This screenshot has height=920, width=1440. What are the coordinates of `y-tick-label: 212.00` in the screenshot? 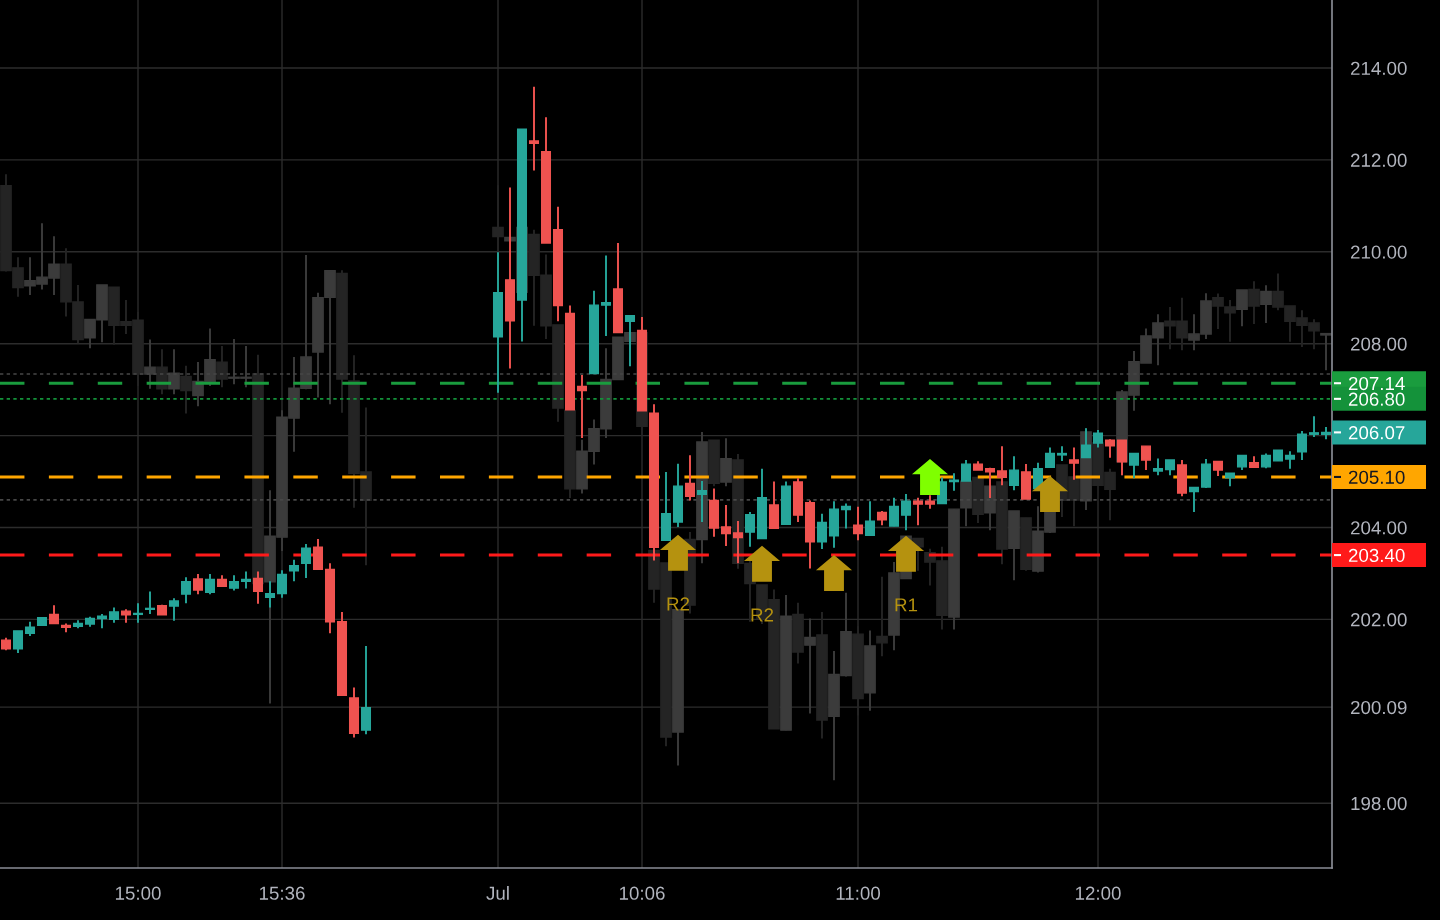 It's located at (1379, 160).